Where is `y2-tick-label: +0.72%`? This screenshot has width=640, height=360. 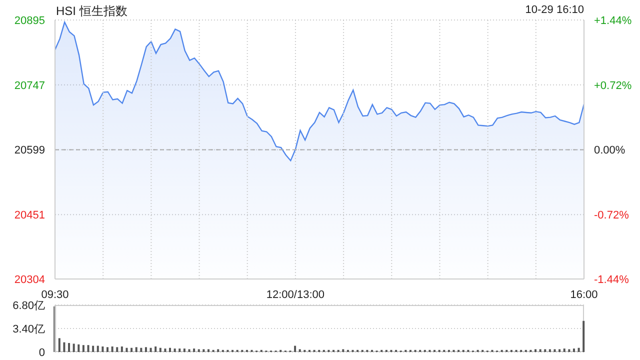 y2-tick-label: +0.72% is located at coordinates (613, 86).